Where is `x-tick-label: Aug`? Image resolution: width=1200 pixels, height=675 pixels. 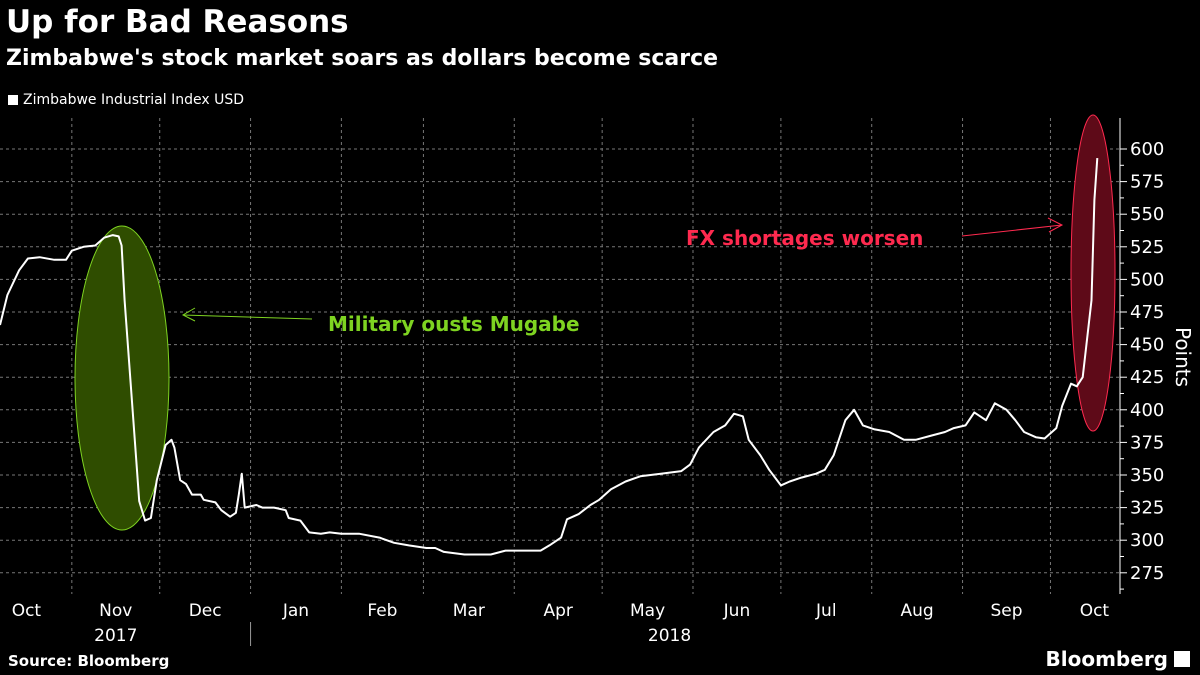
x-tick-label: Aug is located at coordinates (917, 611).